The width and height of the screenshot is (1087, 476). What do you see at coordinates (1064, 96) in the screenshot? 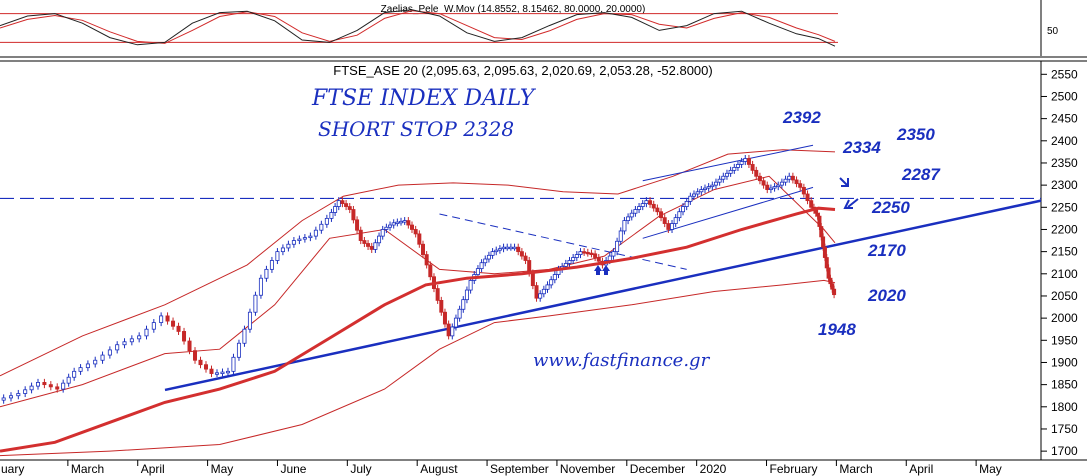
I see `ytick-label: 2500` at bounding box center [1064, 96].